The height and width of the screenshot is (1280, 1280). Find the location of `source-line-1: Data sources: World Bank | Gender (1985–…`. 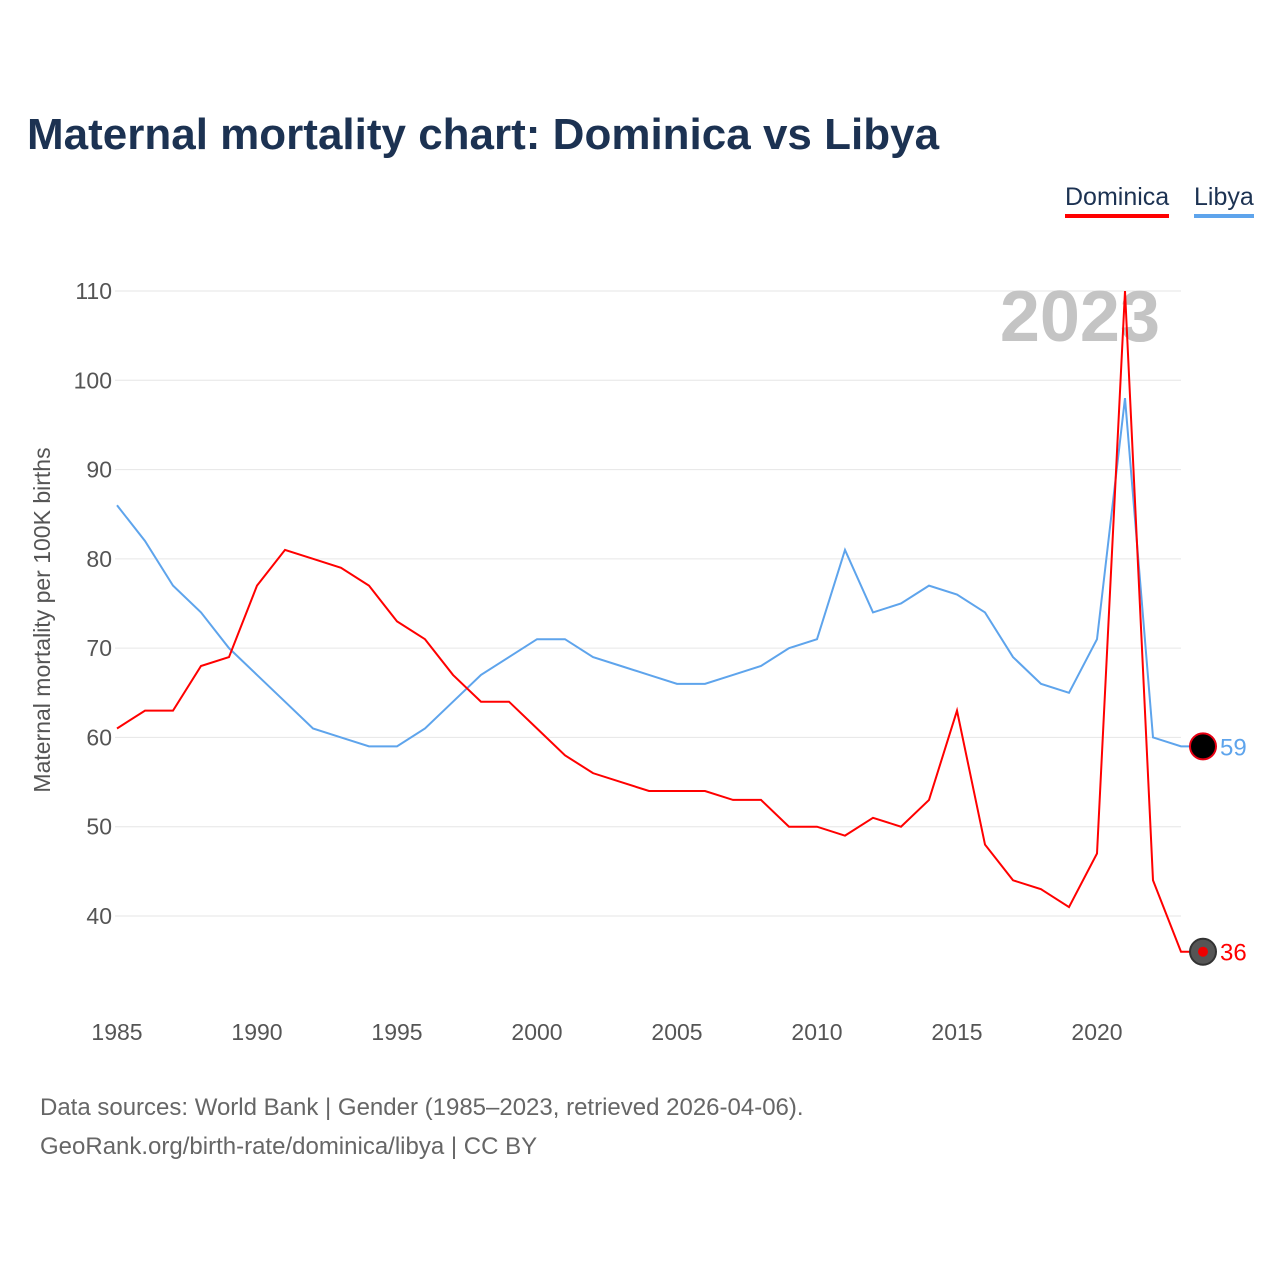

source-line-1: Data sources: World Bank | Gender (1985–… is located at coordinates (422, 1107).